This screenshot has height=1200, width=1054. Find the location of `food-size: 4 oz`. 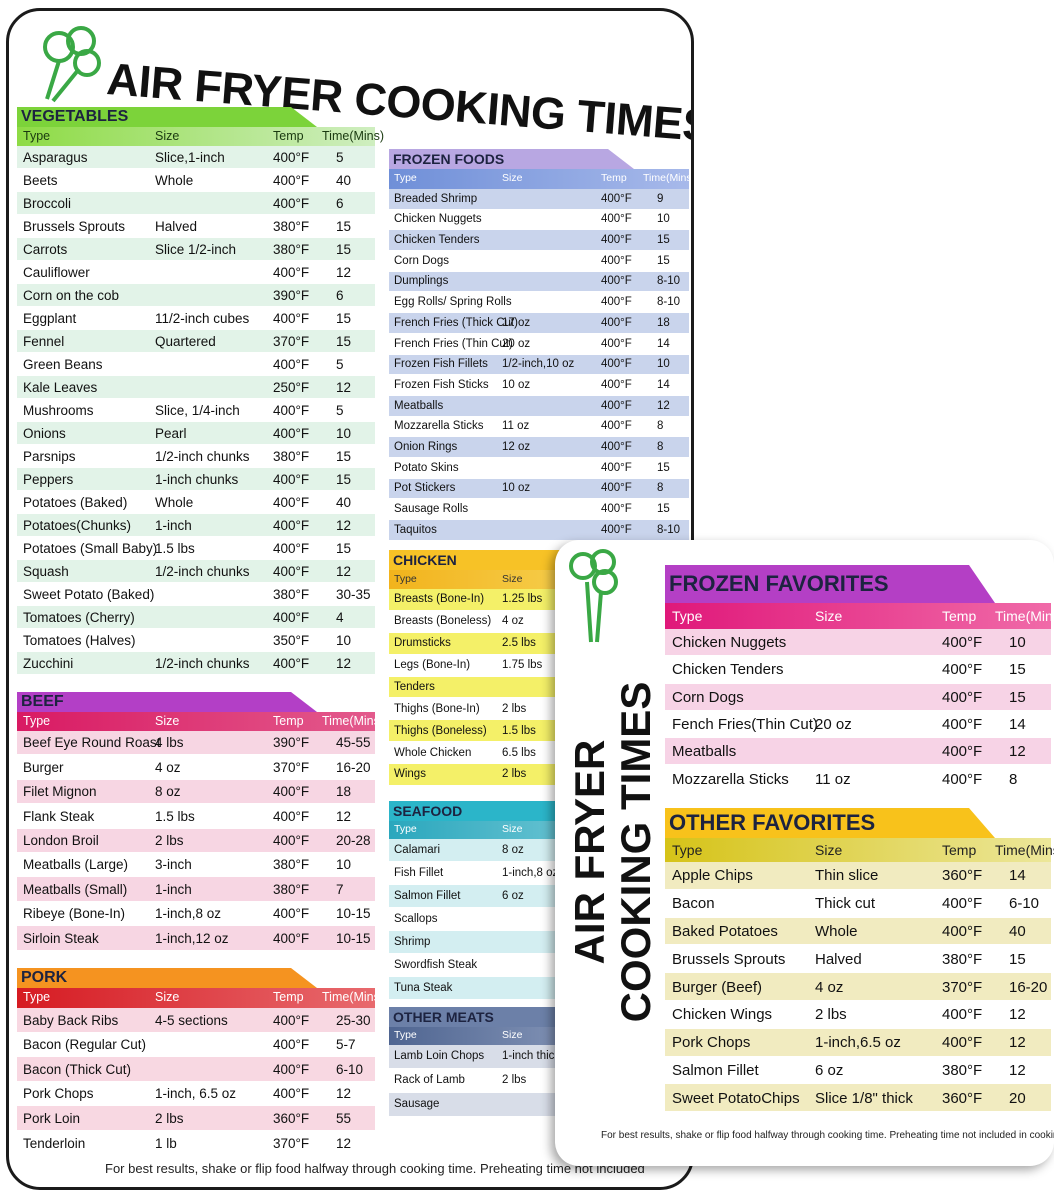

food-size: 4 oz is located at coordinates (513, 621).